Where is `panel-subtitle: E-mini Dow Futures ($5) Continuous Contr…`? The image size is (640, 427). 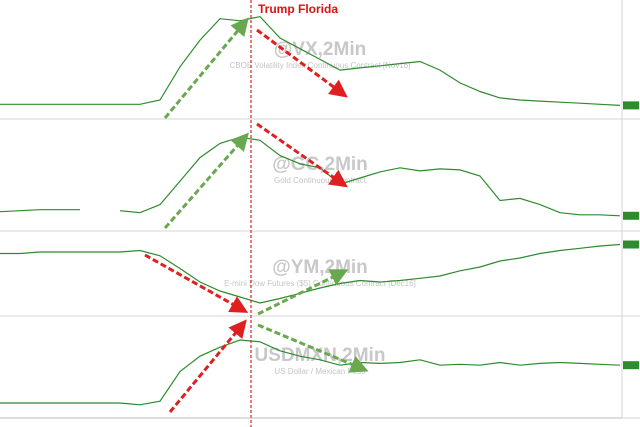
panel-subtitle: E-mini Dow Futures ($5) Continuous Contr… is located at coordinates (320, 283).